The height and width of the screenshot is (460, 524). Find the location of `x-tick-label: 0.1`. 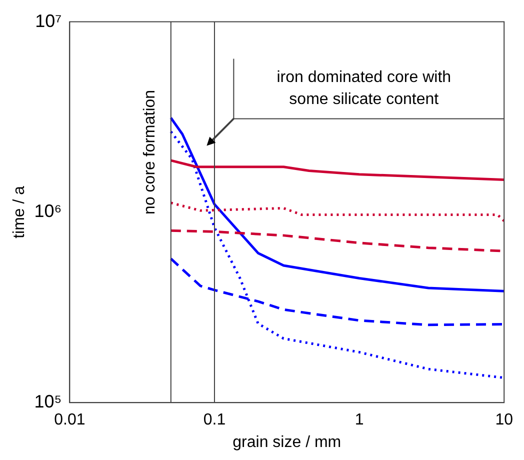

x-tick-label: 0.1 is located at coordinates (214, 420).